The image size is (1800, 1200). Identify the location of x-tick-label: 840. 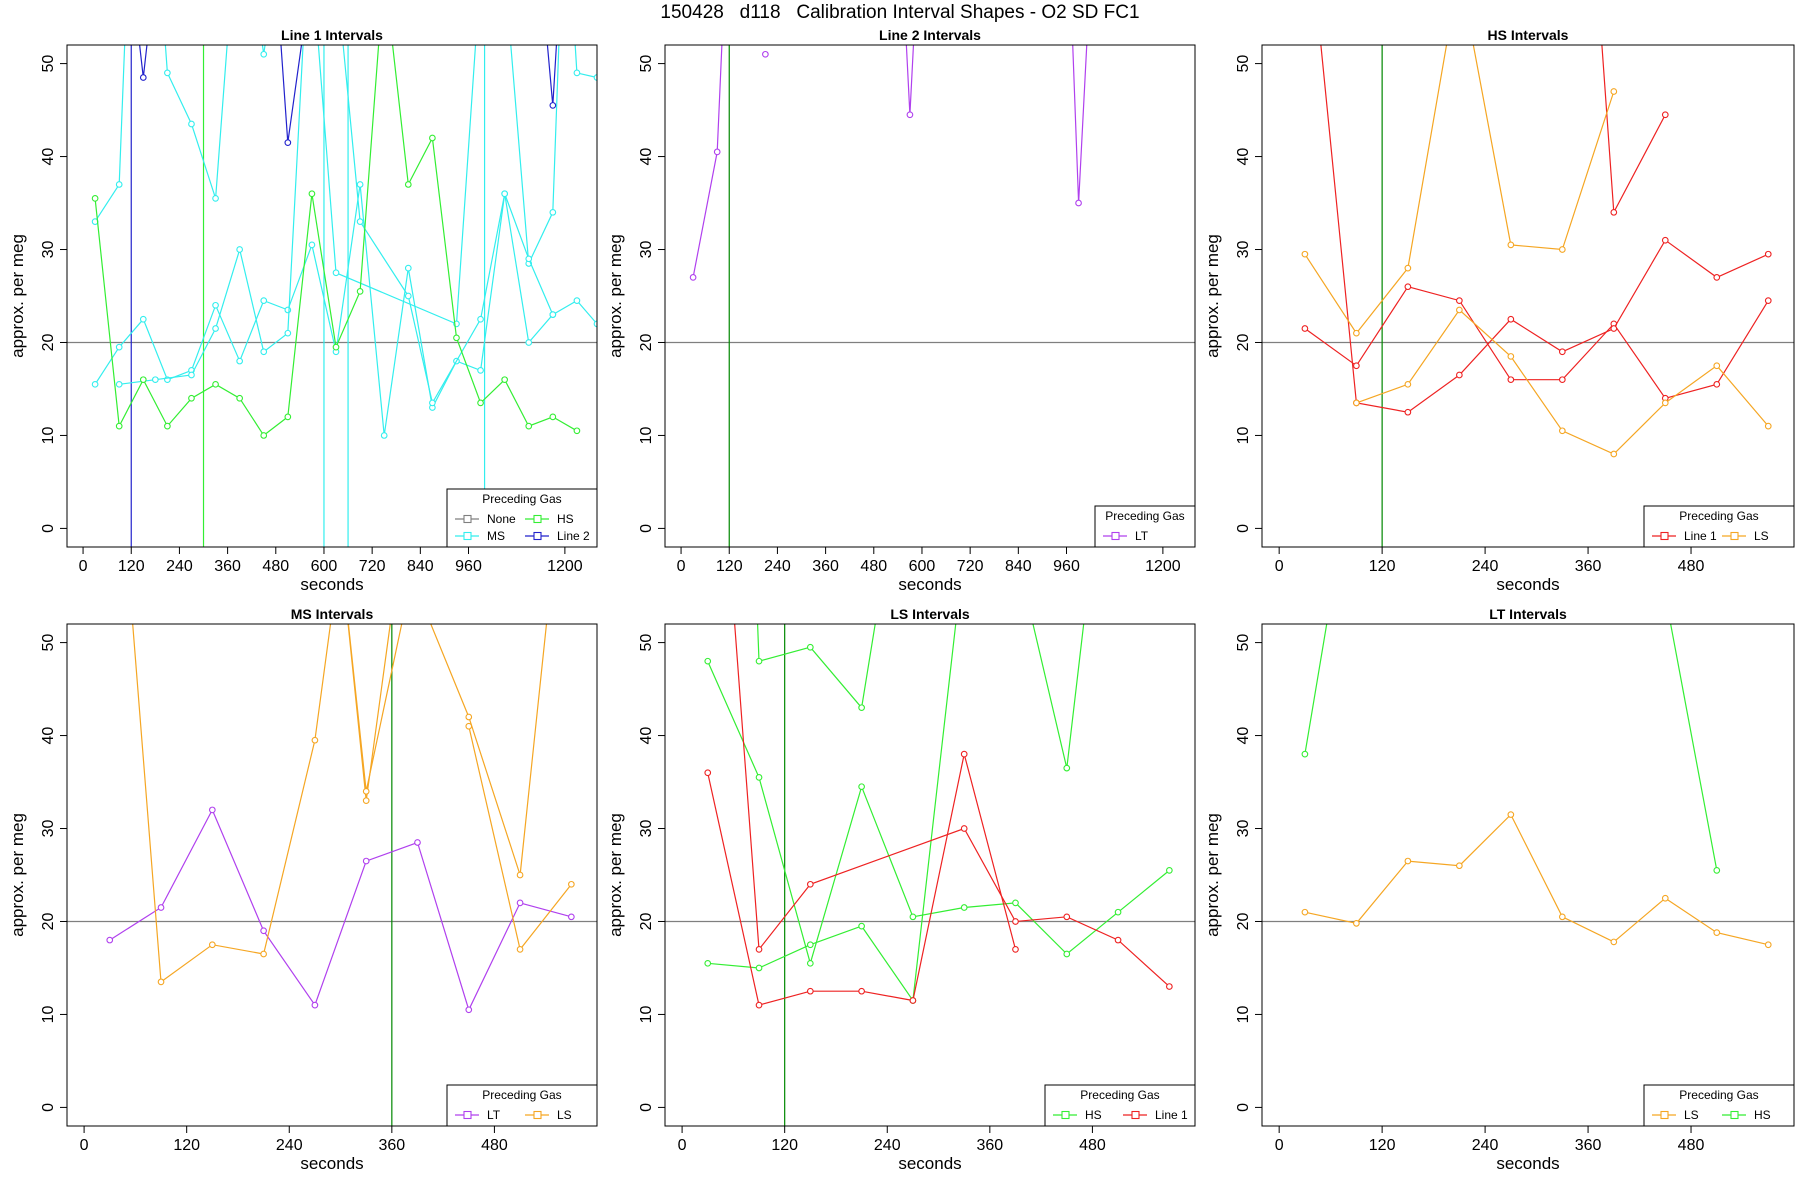
(420, 566).